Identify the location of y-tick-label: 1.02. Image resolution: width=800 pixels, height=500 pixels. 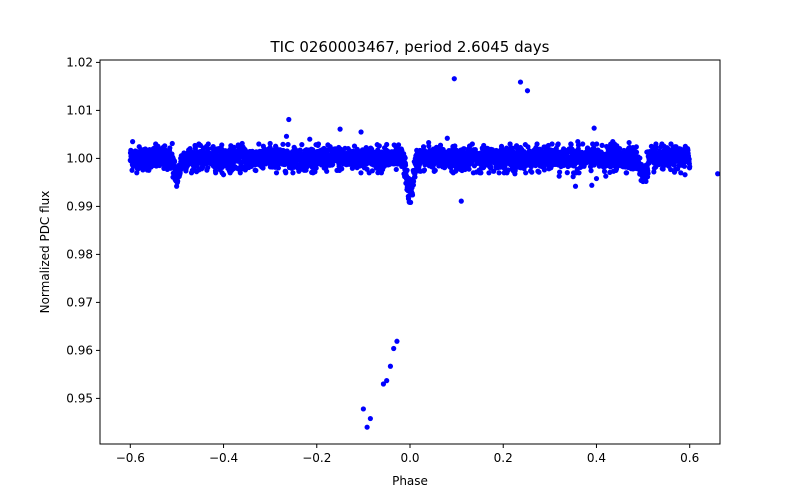
(79, 62).